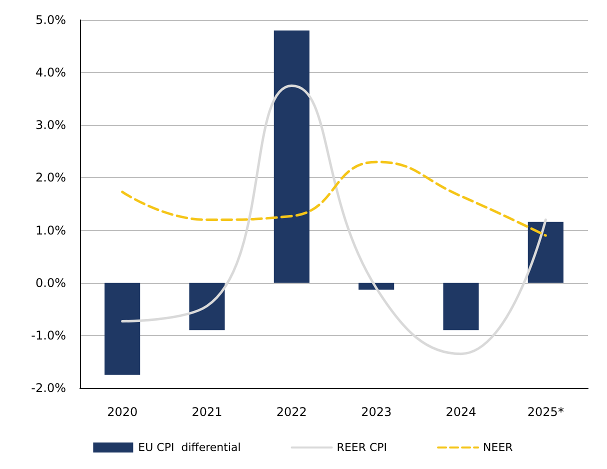  Describe the element at coordinates (545, 412) in the screenshot. I see `x-tick-label: 2025*` at that location.